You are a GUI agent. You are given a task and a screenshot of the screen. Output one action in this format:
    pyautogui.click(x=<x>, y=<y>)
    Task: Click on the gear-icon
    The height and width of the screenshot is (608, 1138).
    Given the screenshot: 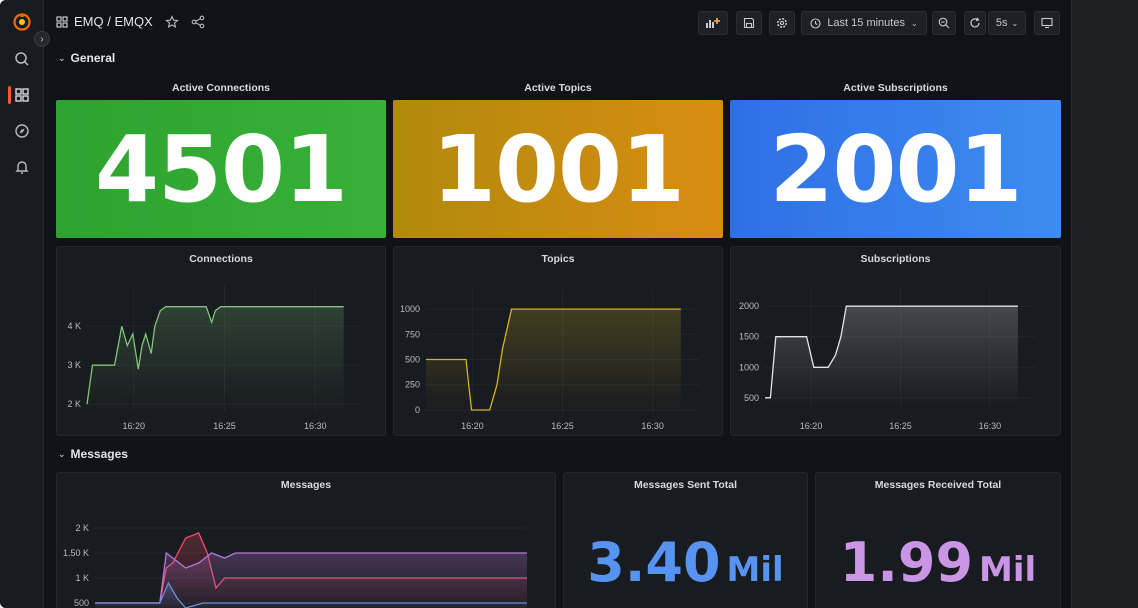 What is the action you would take?
    pyautogui.click(x=782, y=23)
    